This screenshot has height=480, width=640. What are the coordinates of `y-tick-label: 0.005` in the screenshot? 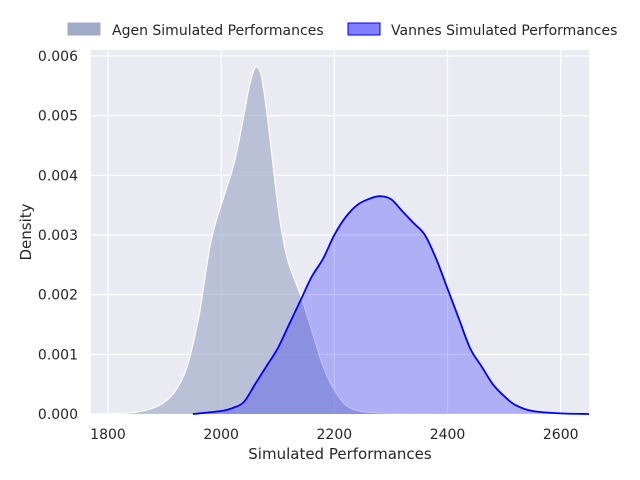 It's located at (58, 117).